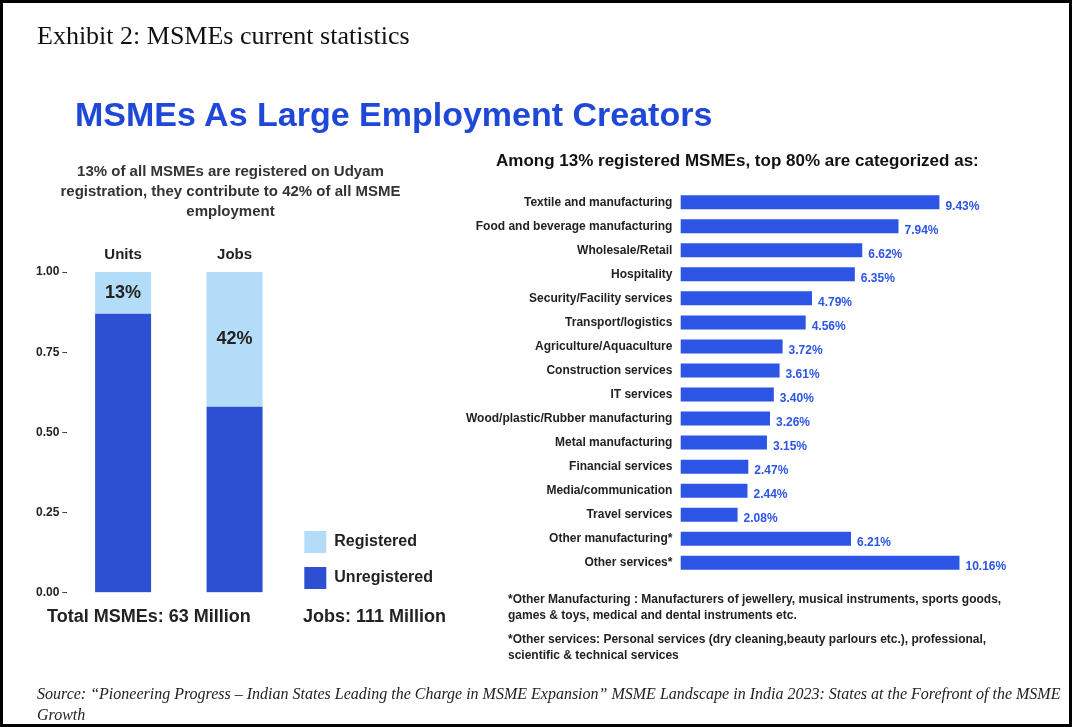  I want to click on text: MSMEs As Large Employment Creators, so click(394, 114).